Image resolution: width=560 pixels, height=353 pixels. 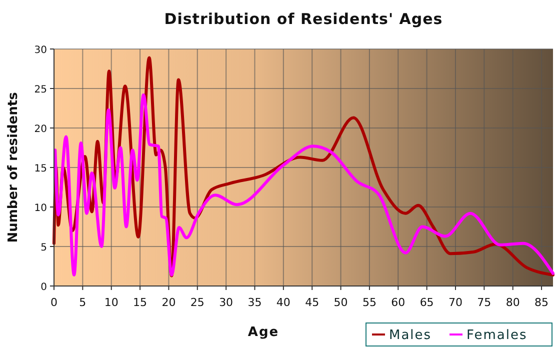 What do you see at coordinates (410, 335) in the screenshot?
I see `legend-label: Males` at bounding box center [410, 335].